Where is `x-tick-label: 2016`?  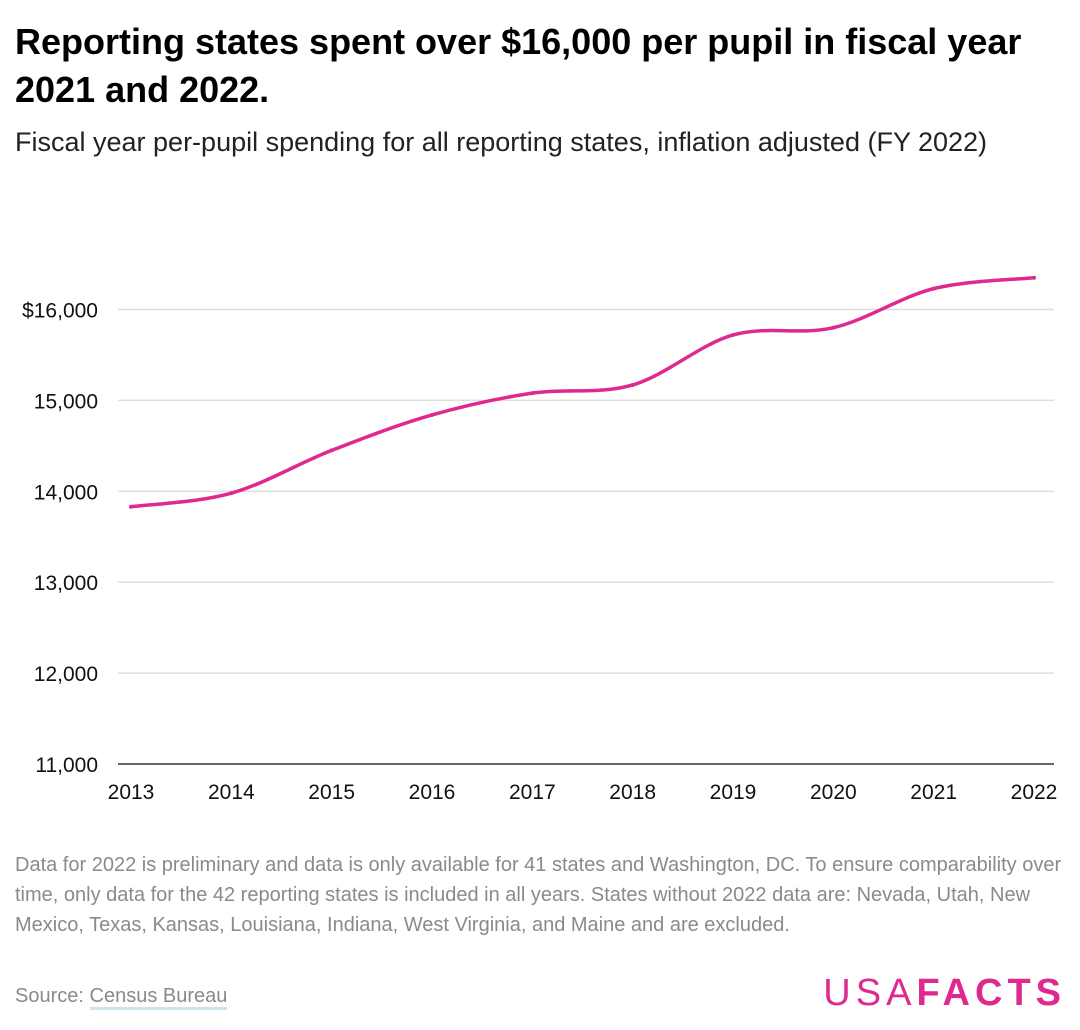 x-tick-label: 2016 is located at coordinates (432, 792).